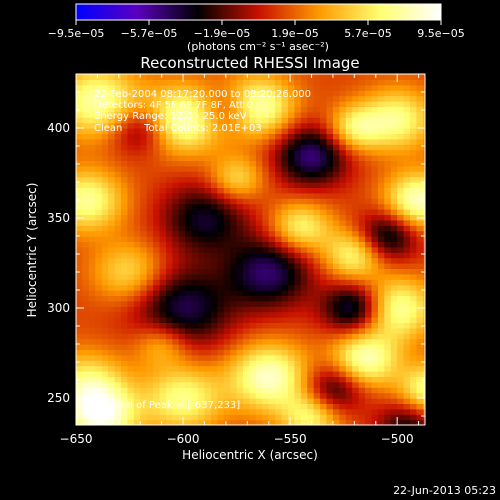 The width and height of the screenshot is (500, 500). What do you see at coordinates (58, 398) in the screenshot?
I see `y-tick-label: 250` at bounding box center [58, 398].